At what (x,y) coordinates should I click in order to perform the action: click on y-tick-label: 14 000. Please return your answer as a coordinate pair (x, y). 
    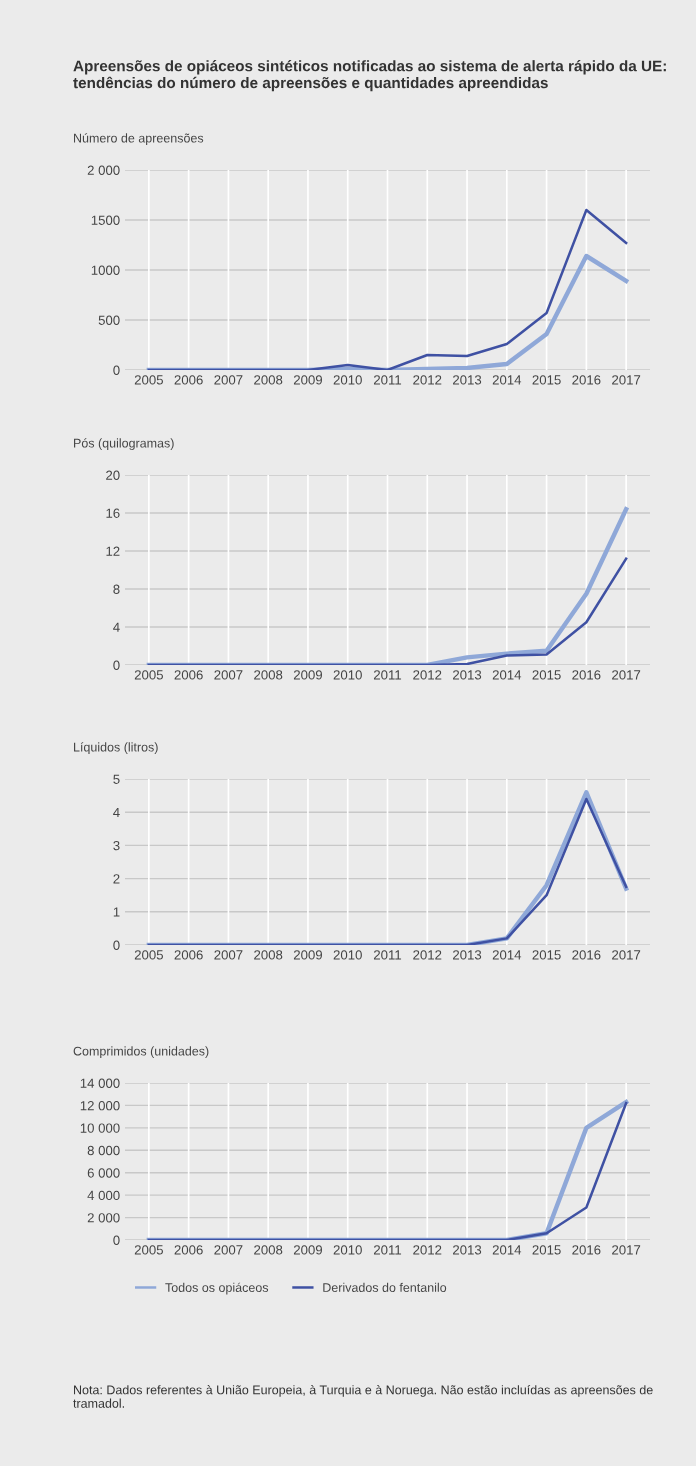
    Looking at the image, I should click on (100, 1083).